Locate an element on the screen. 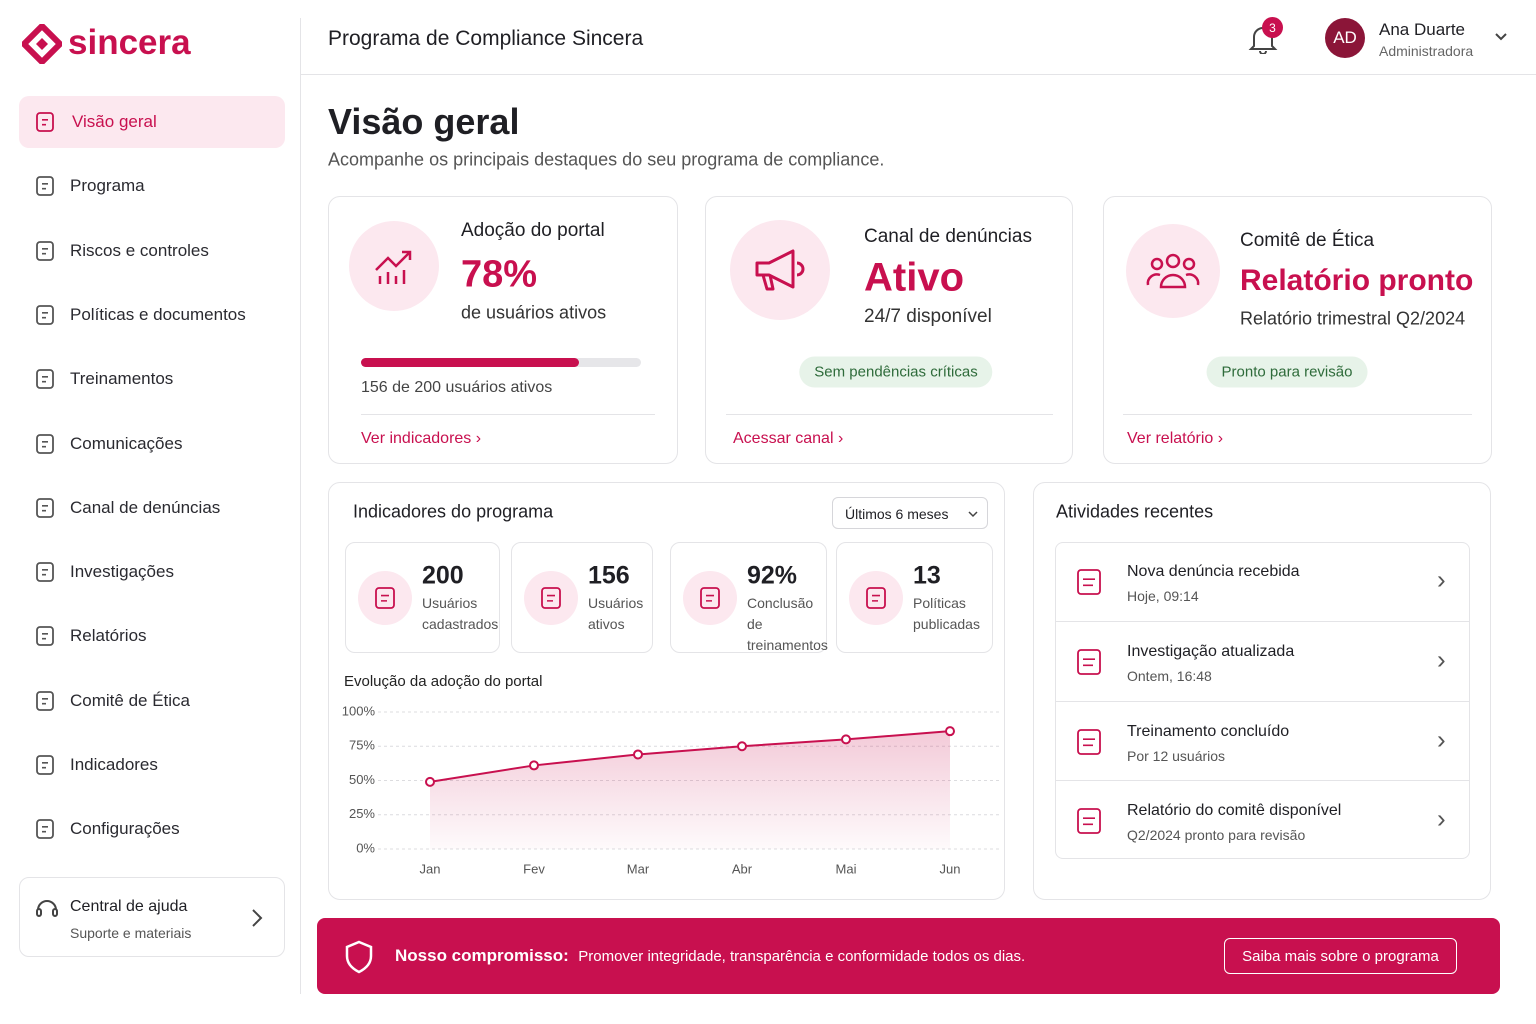  activity-title: Nova denúncia recebida is located at coordinates (1213, 571).